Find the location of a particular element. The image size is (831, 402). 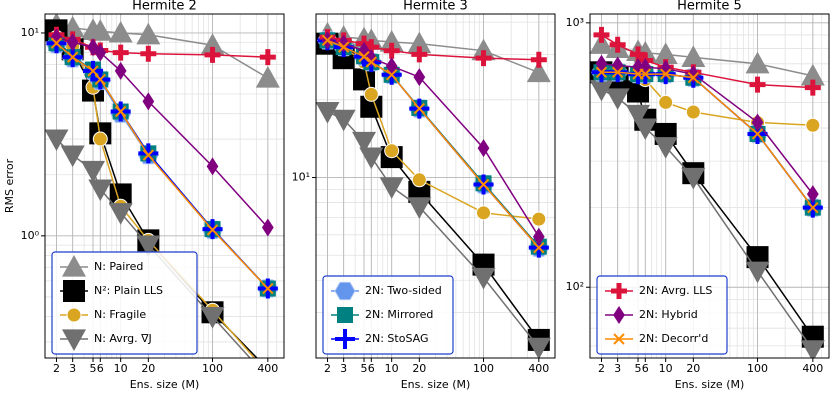

legend-label: N²: Plain LLS is located at coordinates (128, 290).